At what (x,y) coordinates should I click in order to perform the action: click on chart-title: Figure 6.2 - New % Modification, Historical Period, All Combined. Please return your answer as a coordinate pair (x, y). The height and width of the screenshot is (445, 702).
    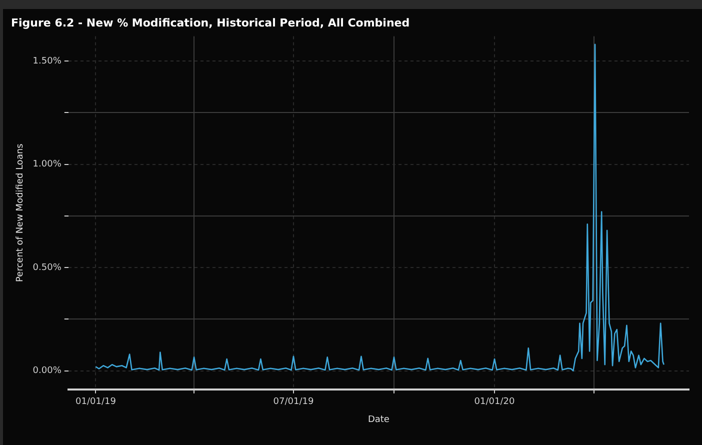
    Looking at the image, I should click on (210, 23).